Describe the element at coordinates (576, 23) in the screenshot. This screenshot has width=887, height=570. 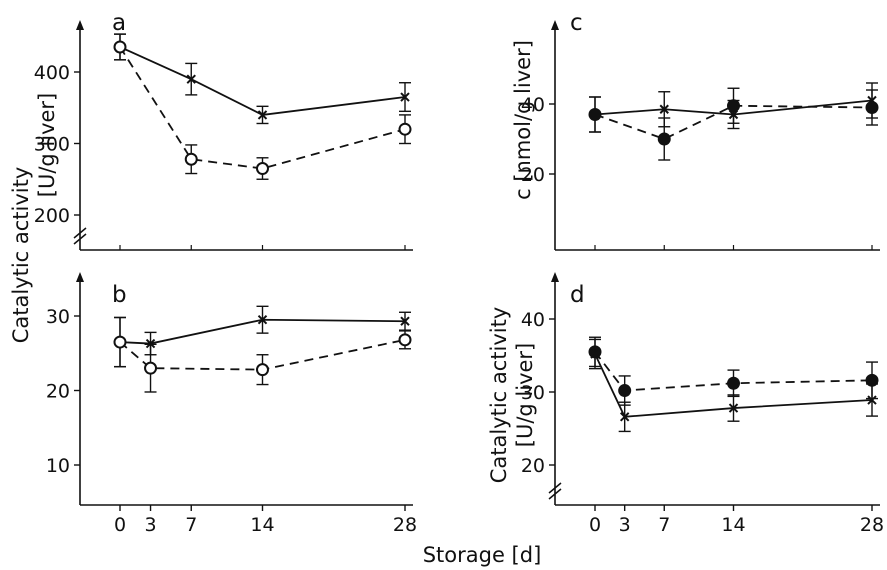
I see `panel-letter-c: c` at that location.